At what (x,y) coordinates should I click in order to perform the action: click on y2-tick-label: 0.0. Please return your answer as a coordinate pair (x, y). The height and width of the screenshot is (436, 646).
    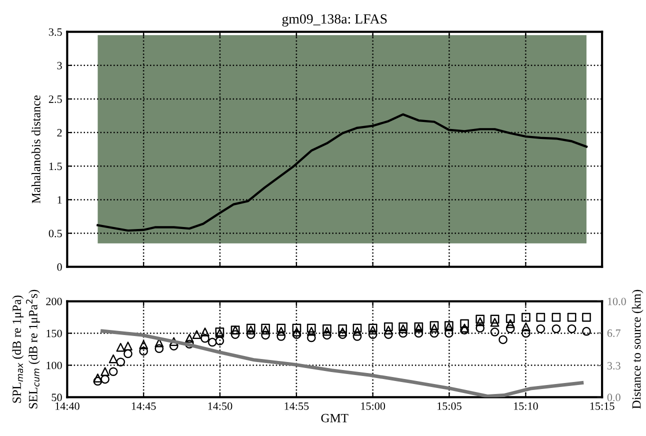
    Looking at the image, I should click on (613, 398).